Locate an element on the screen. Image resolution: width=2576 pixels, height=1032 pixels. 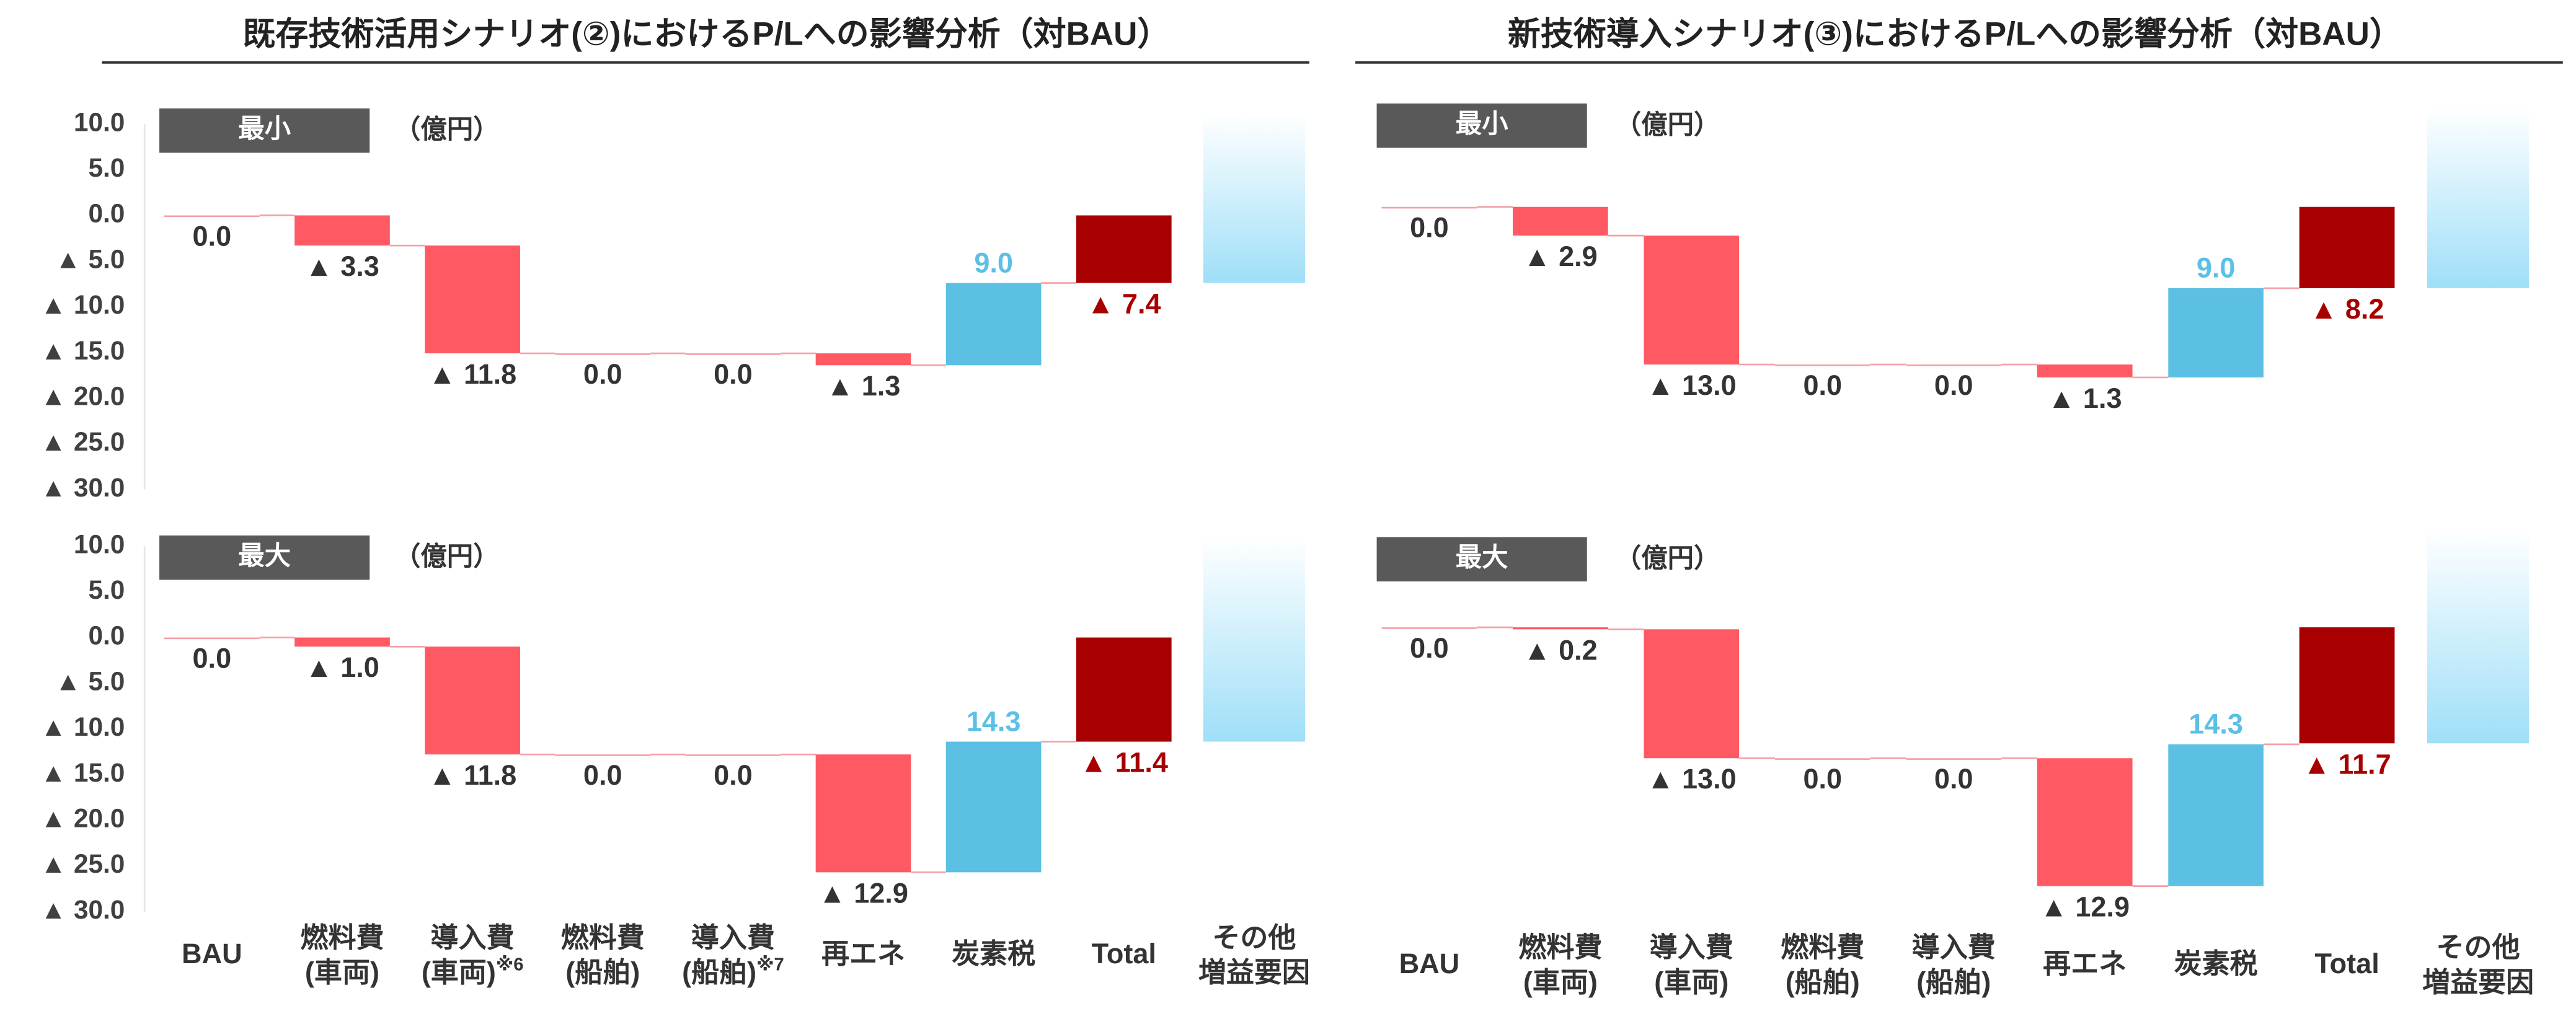
value-label: ▲ 11.4 is located at coordinates (1124, 762).